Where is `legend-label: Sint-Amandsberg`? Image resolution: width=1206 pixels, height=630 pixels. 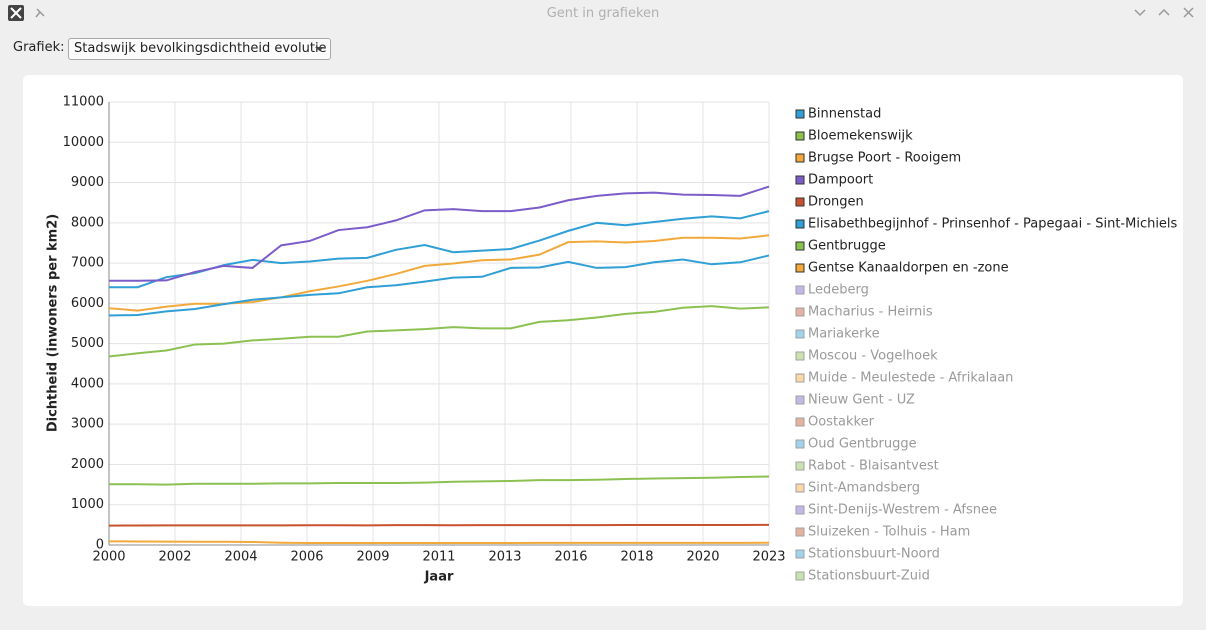 legend-label: Sint-Amandsberg is located at coordinates (864, 488).